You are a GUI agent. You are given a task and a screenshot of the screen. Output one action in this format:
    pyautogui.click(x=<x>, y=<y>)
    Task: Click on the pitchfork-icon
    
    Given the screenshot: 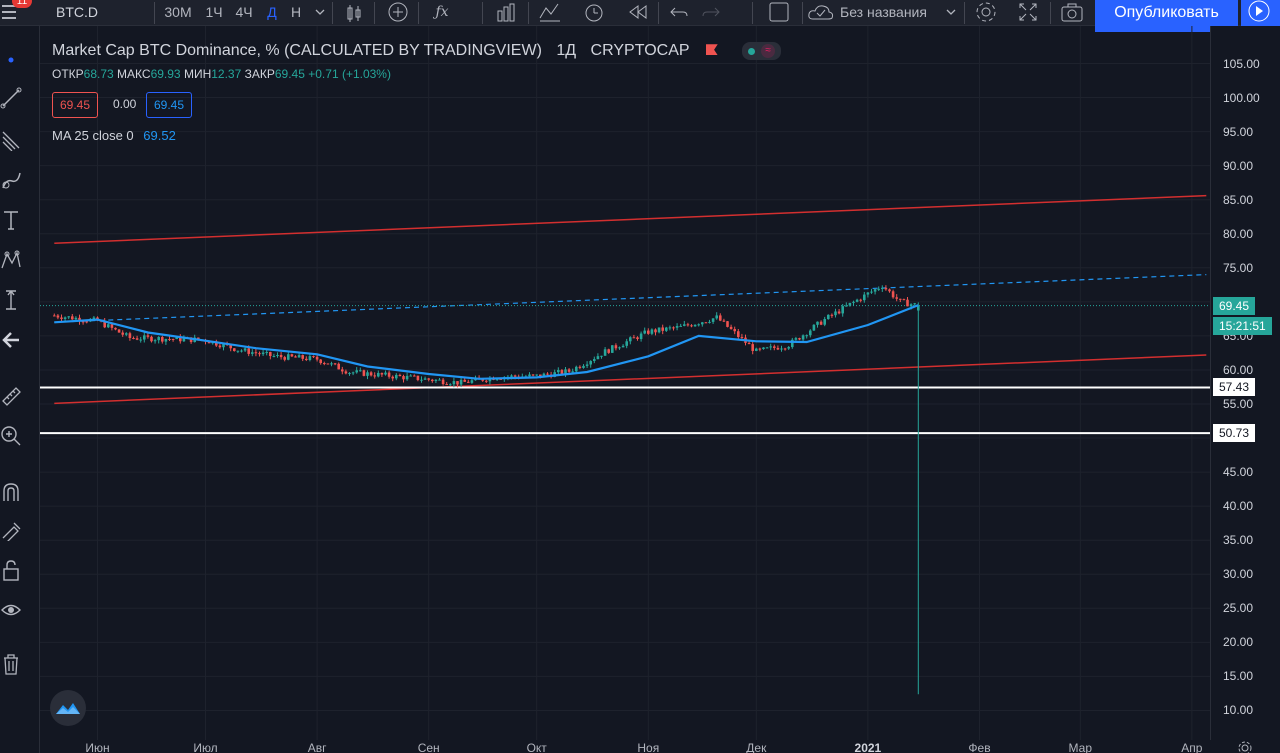 What is the action you would take?
    pyautogui.click(x=11, y=140)
    